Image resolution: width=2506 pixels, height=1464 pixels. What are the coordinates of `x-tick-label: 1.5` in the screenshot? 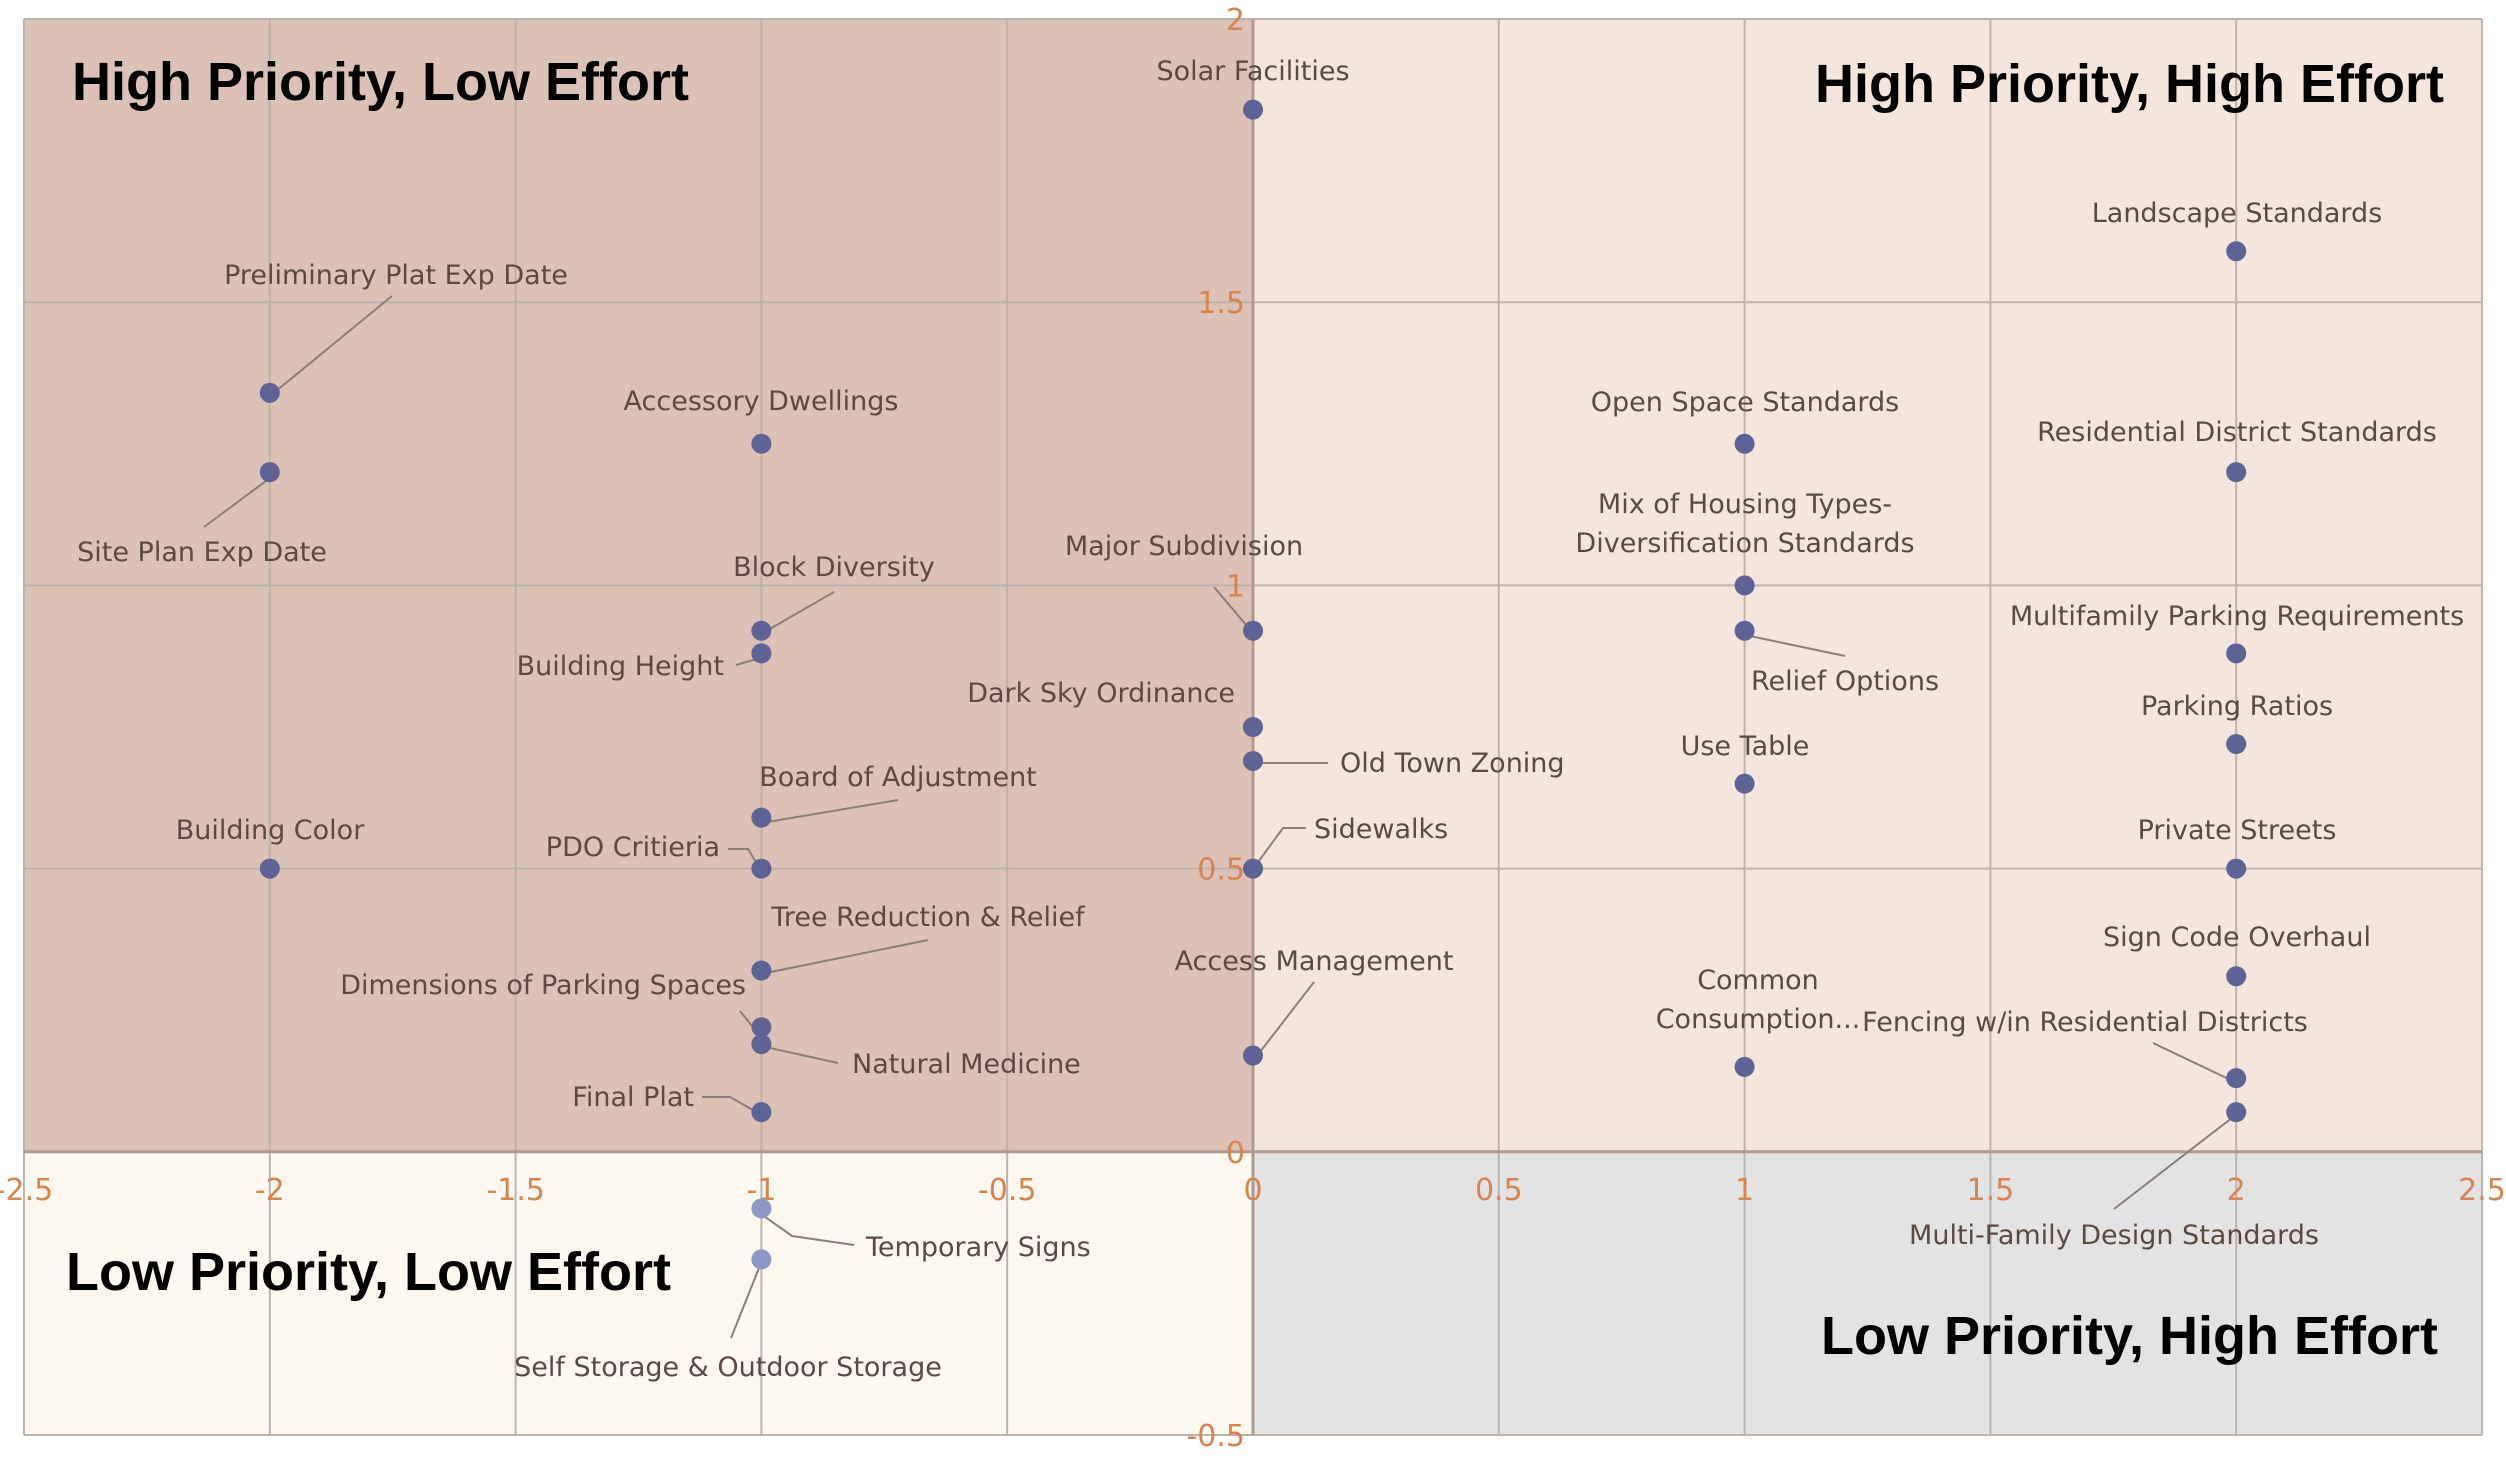 It's located at (1991, 1190).